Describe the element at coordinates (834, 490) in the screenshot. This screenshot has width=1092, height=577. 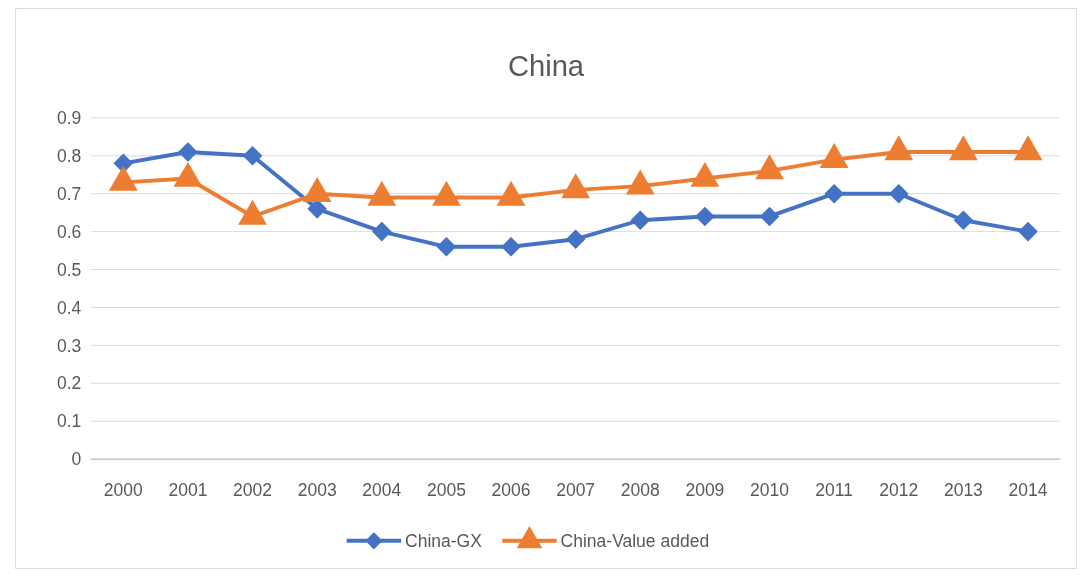
I see `x-tick-label: 2011` at that location.